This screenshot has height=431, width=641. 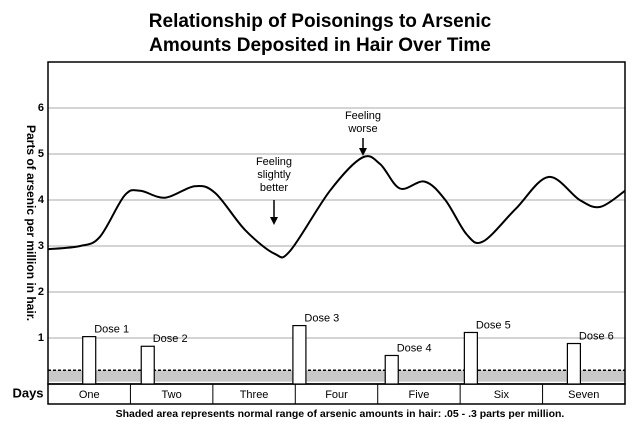 What do you see at coordinates (419, 395) in the screenshot?
I see `day-label: Five` at bounding box center [419, 395].